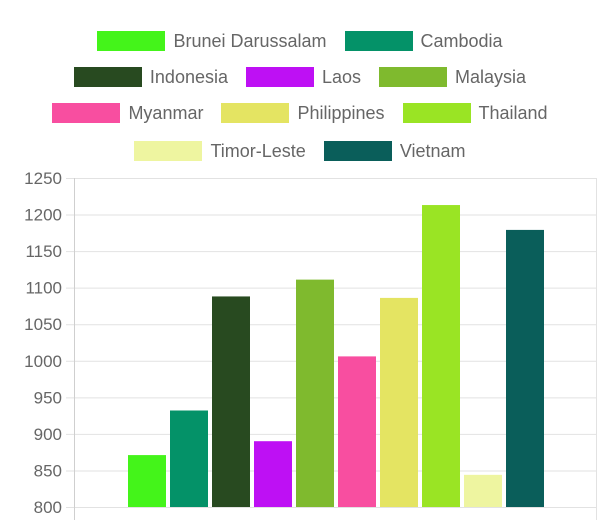 Image resolution: width=600 pixels, height=523 pixels. Describe the element at coordinates (483, 490) in the screenshot. I see `bar-timor-leste` at that location.